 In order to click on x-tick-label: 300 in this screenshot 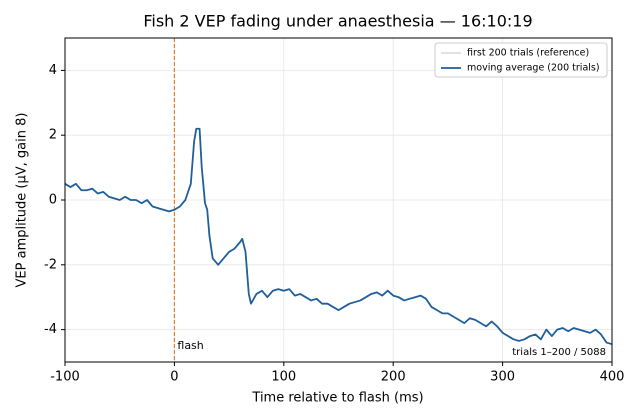, I will do `click(502, 377)`.